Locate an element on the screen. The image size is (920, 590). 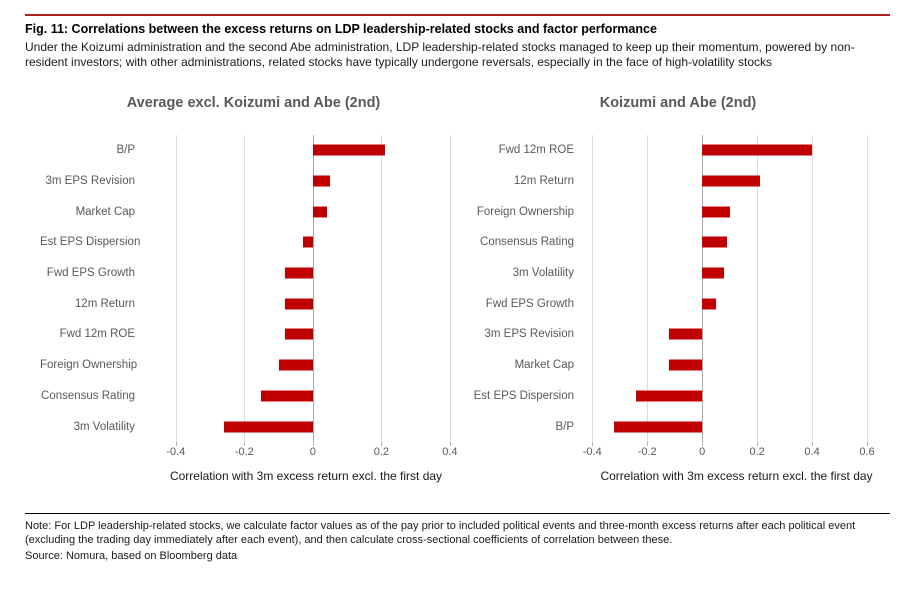
accent-divider is located at coordinates (457, 15).